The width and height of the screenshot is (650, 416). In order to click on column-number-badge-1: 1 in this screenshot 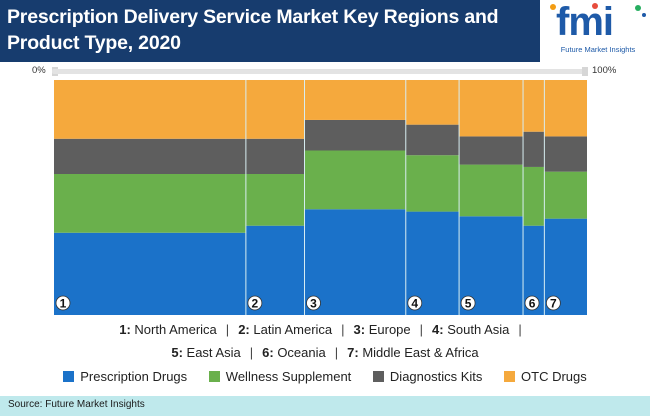, I will do `click(63, 303)`.